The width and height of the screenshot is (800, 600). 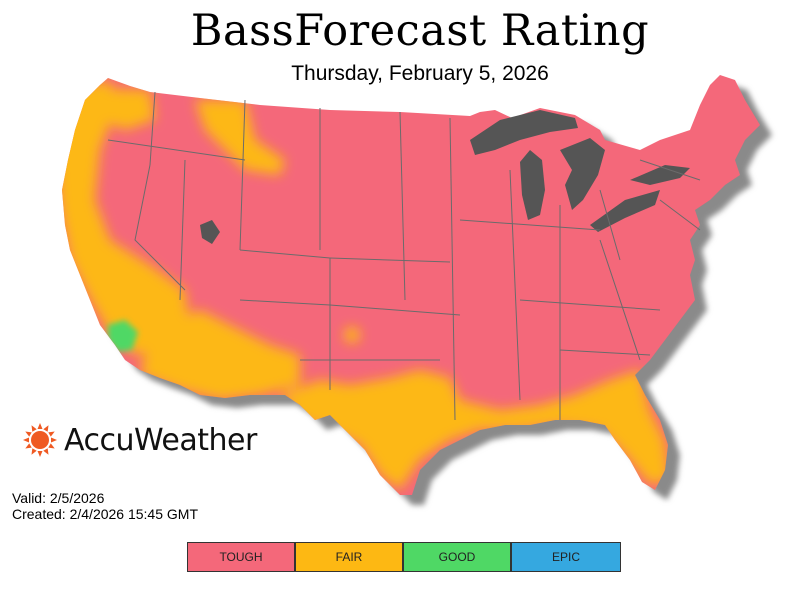 What do you see at coordinates (352, 335) in the screenshot?
I see `fair-region-colorado` at bounding box center [352, 335].